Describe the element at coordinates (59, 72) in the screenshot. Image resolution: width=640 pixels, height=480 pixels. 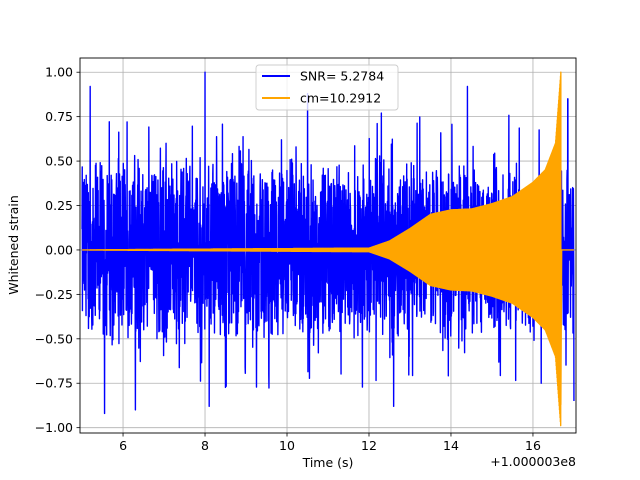
I see `y-tick-label: 1.00` at that location.